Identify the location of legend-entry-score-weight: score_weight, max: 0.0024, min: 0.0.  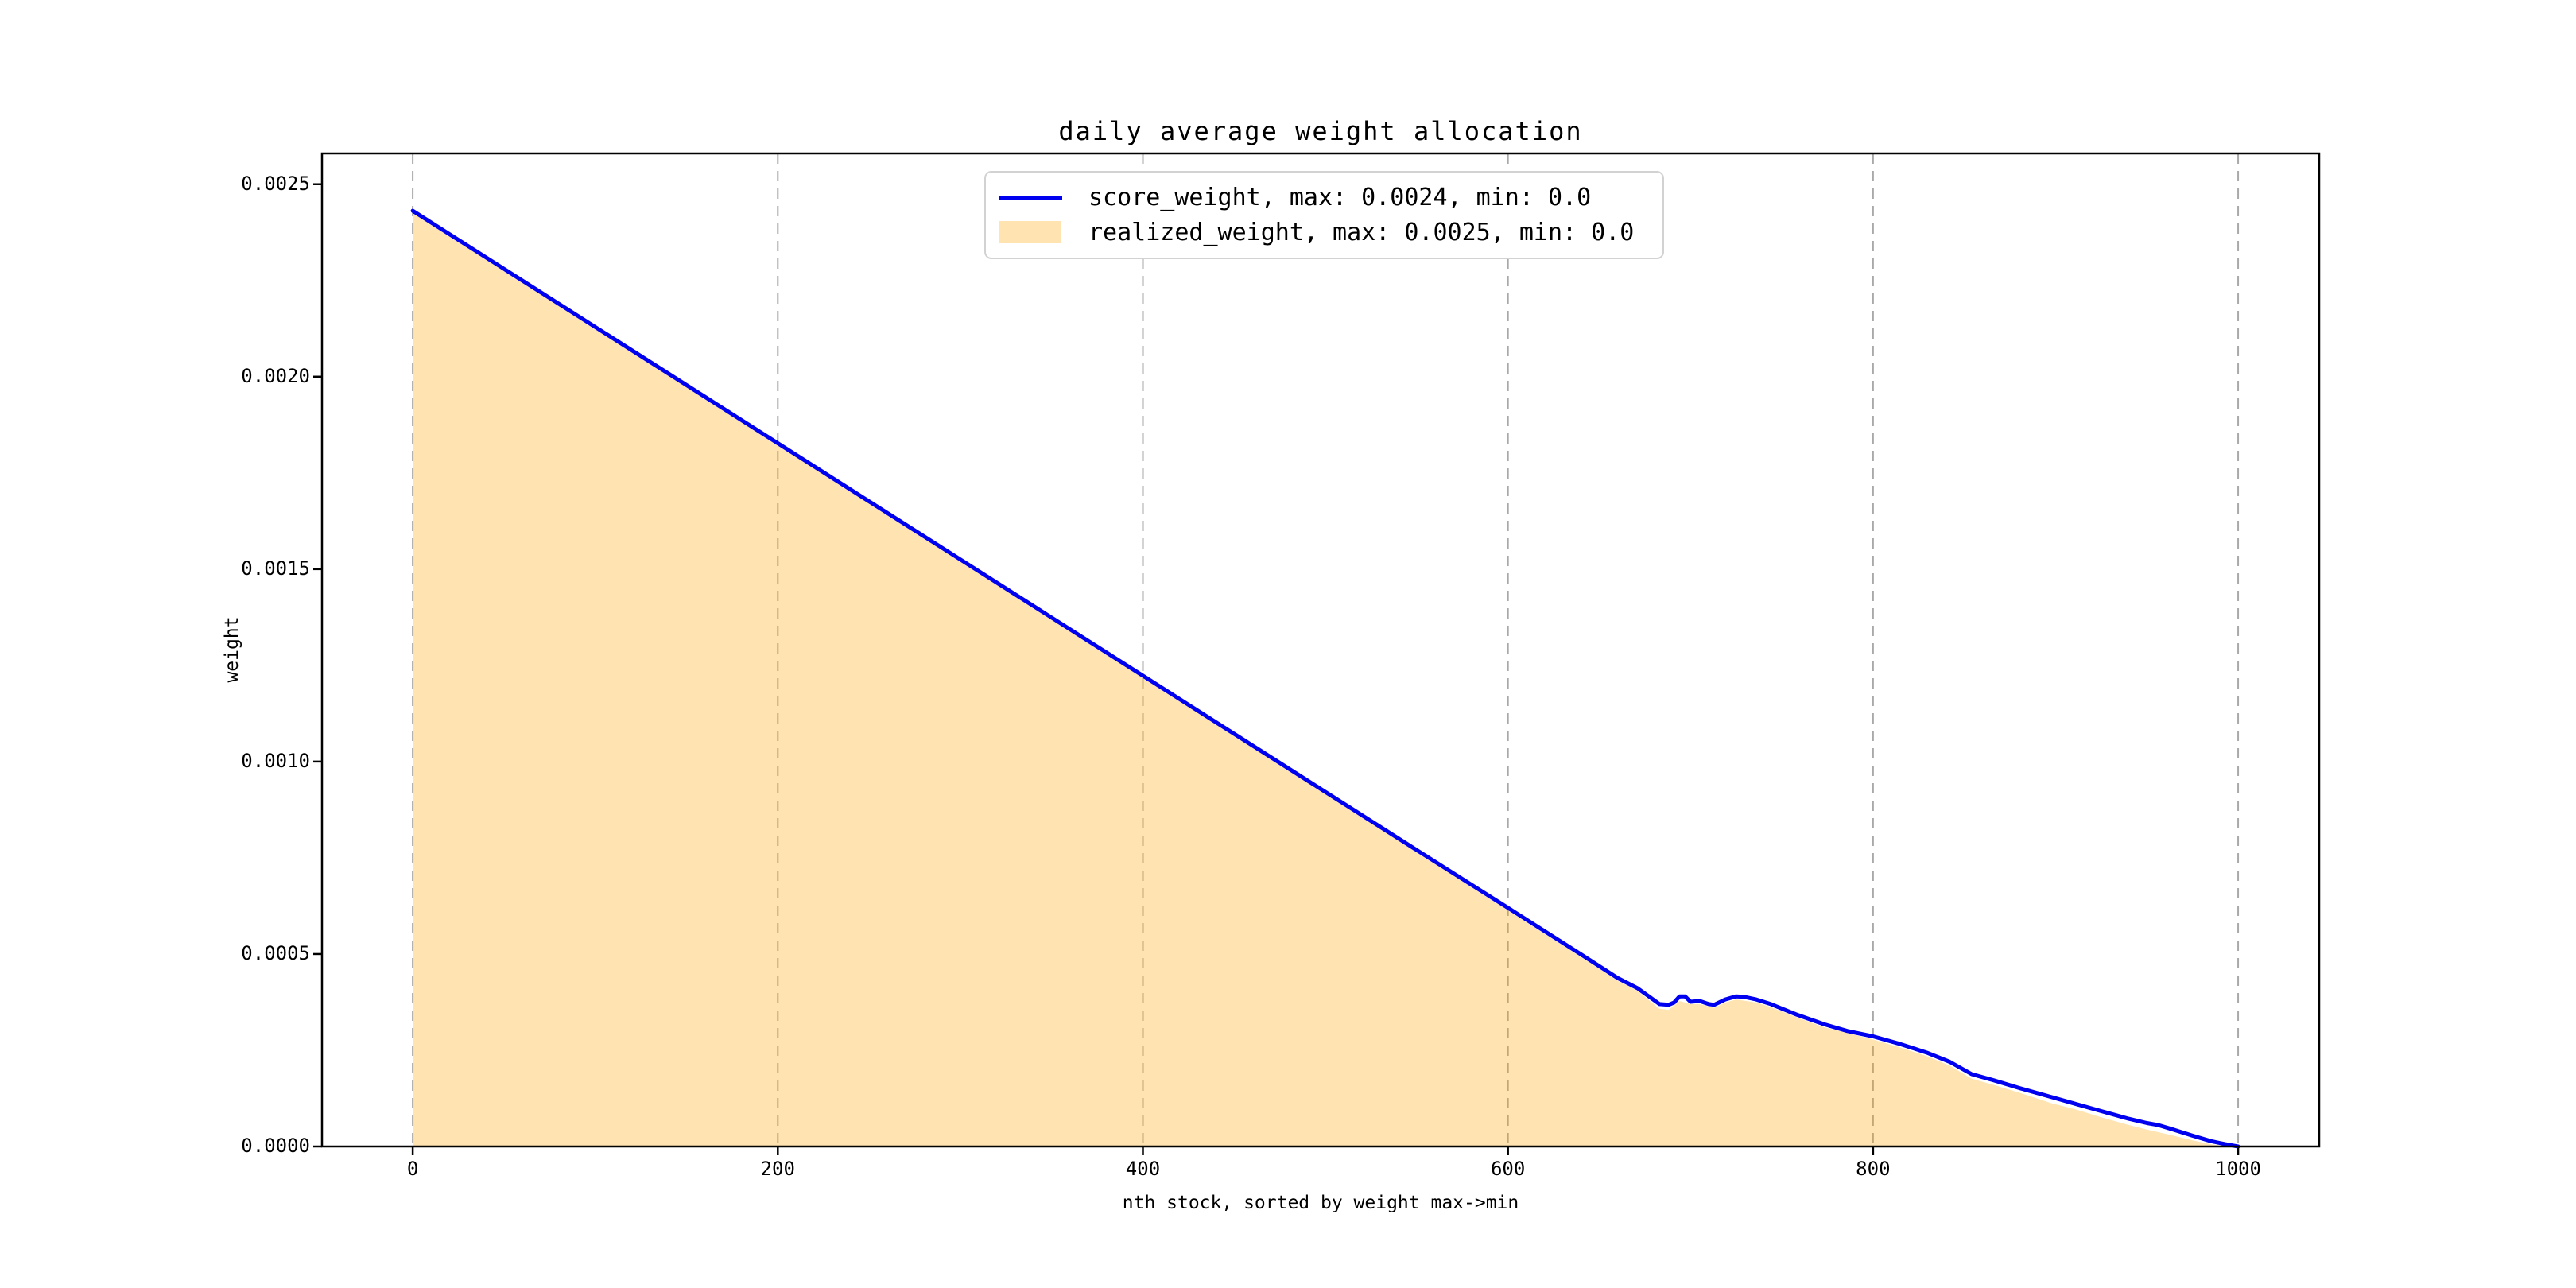
(1325, 197).